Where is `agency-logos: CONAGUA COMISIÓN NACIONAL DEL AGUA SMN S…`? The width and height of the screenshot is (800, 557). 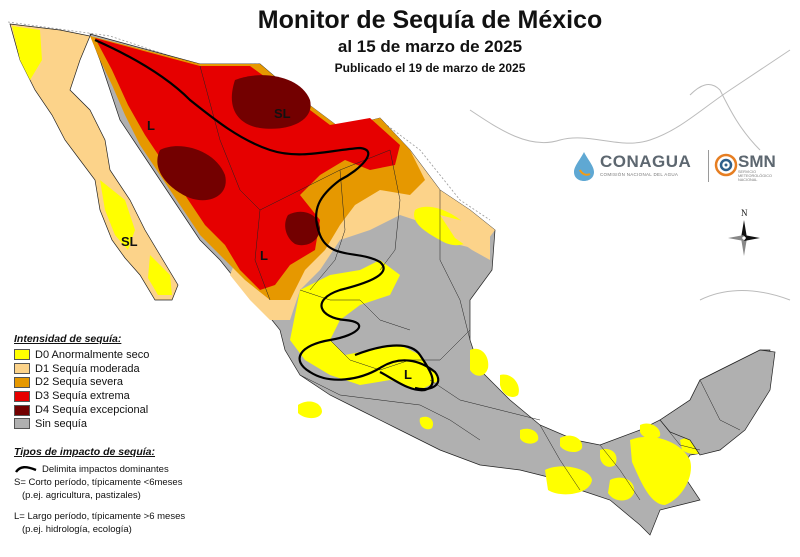 agency-logos: CONAGUA COMISIÓN NACIONAL DEL AGUA SMN S… is located at coordinates (674, 167).